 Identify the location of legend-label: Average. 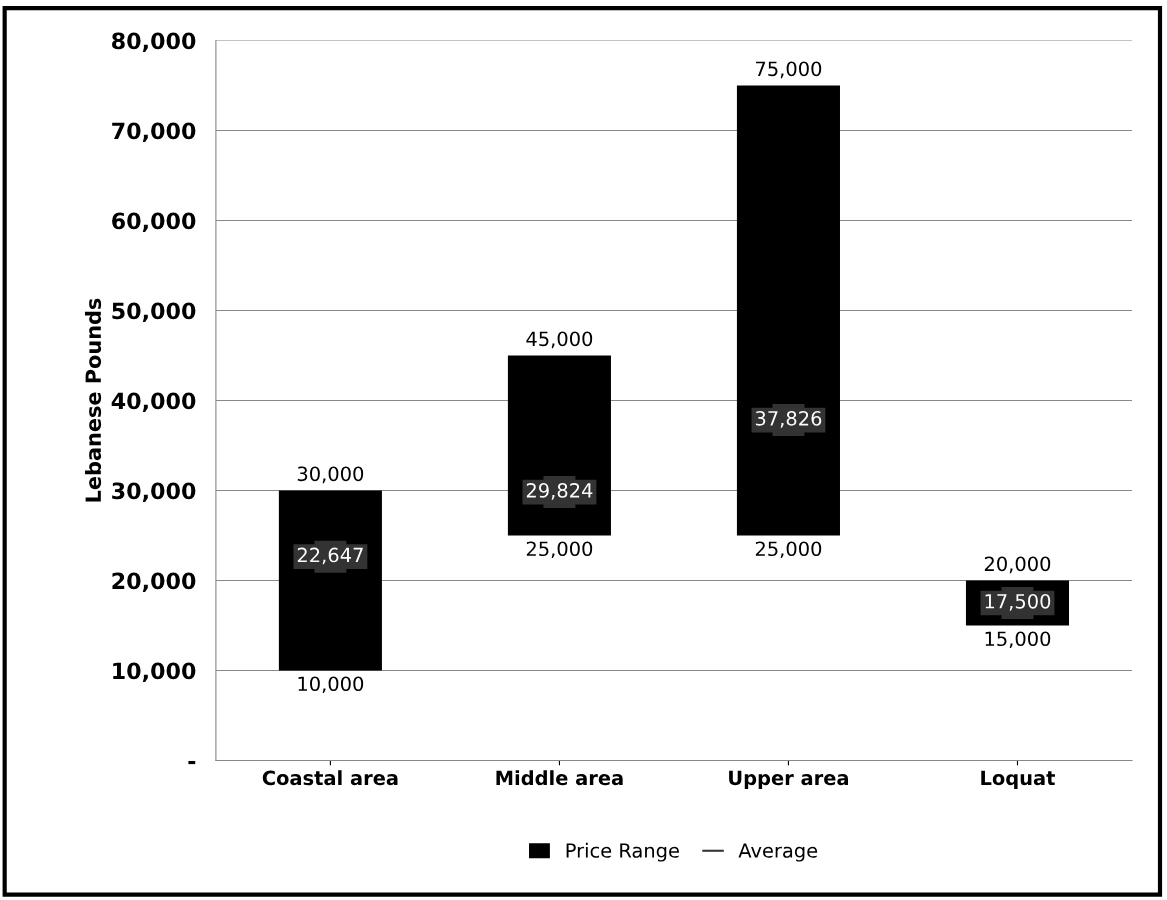
(778, 852).